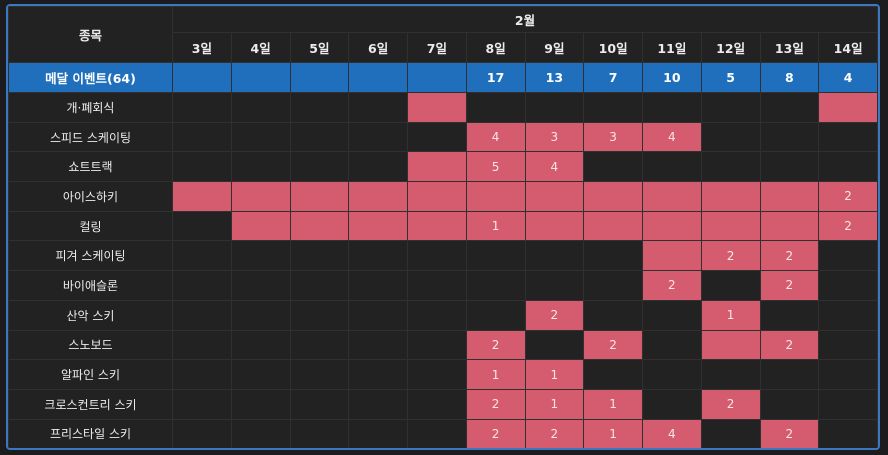  Describe the element at coordinates (613, 77) in the screenshot. I see `medal-count-cell: 7` at that location.